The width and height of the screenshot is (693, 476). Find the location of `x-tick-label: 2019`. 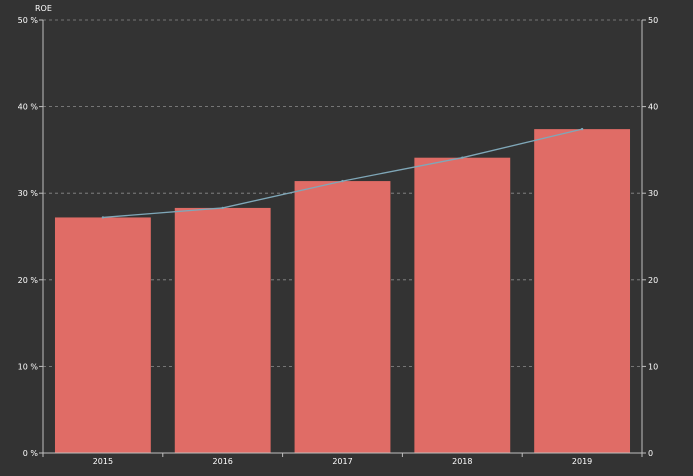

x-tick-label: 2019 is located at coordinates (582, 461).